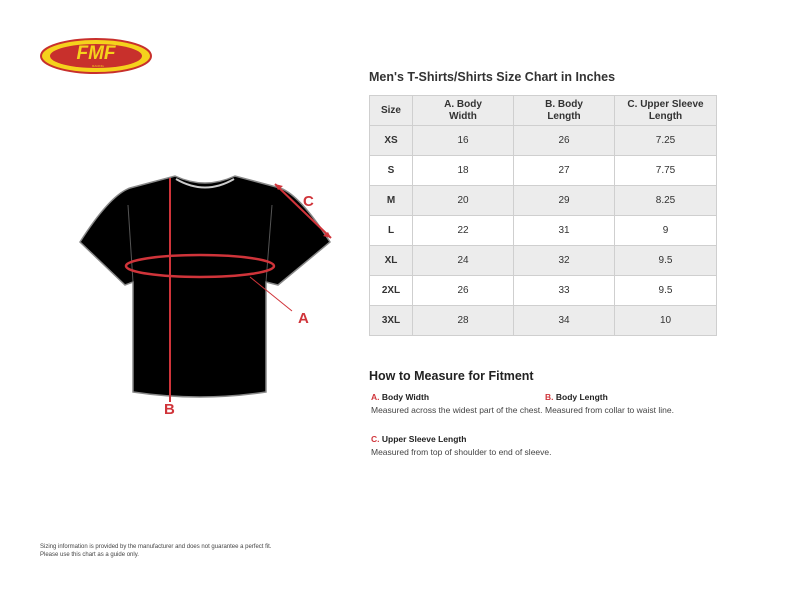  What do you see at coordinates (463, 116) in the screenshot?
I see `column-header-line: Width` at bounding box center [463, 116].